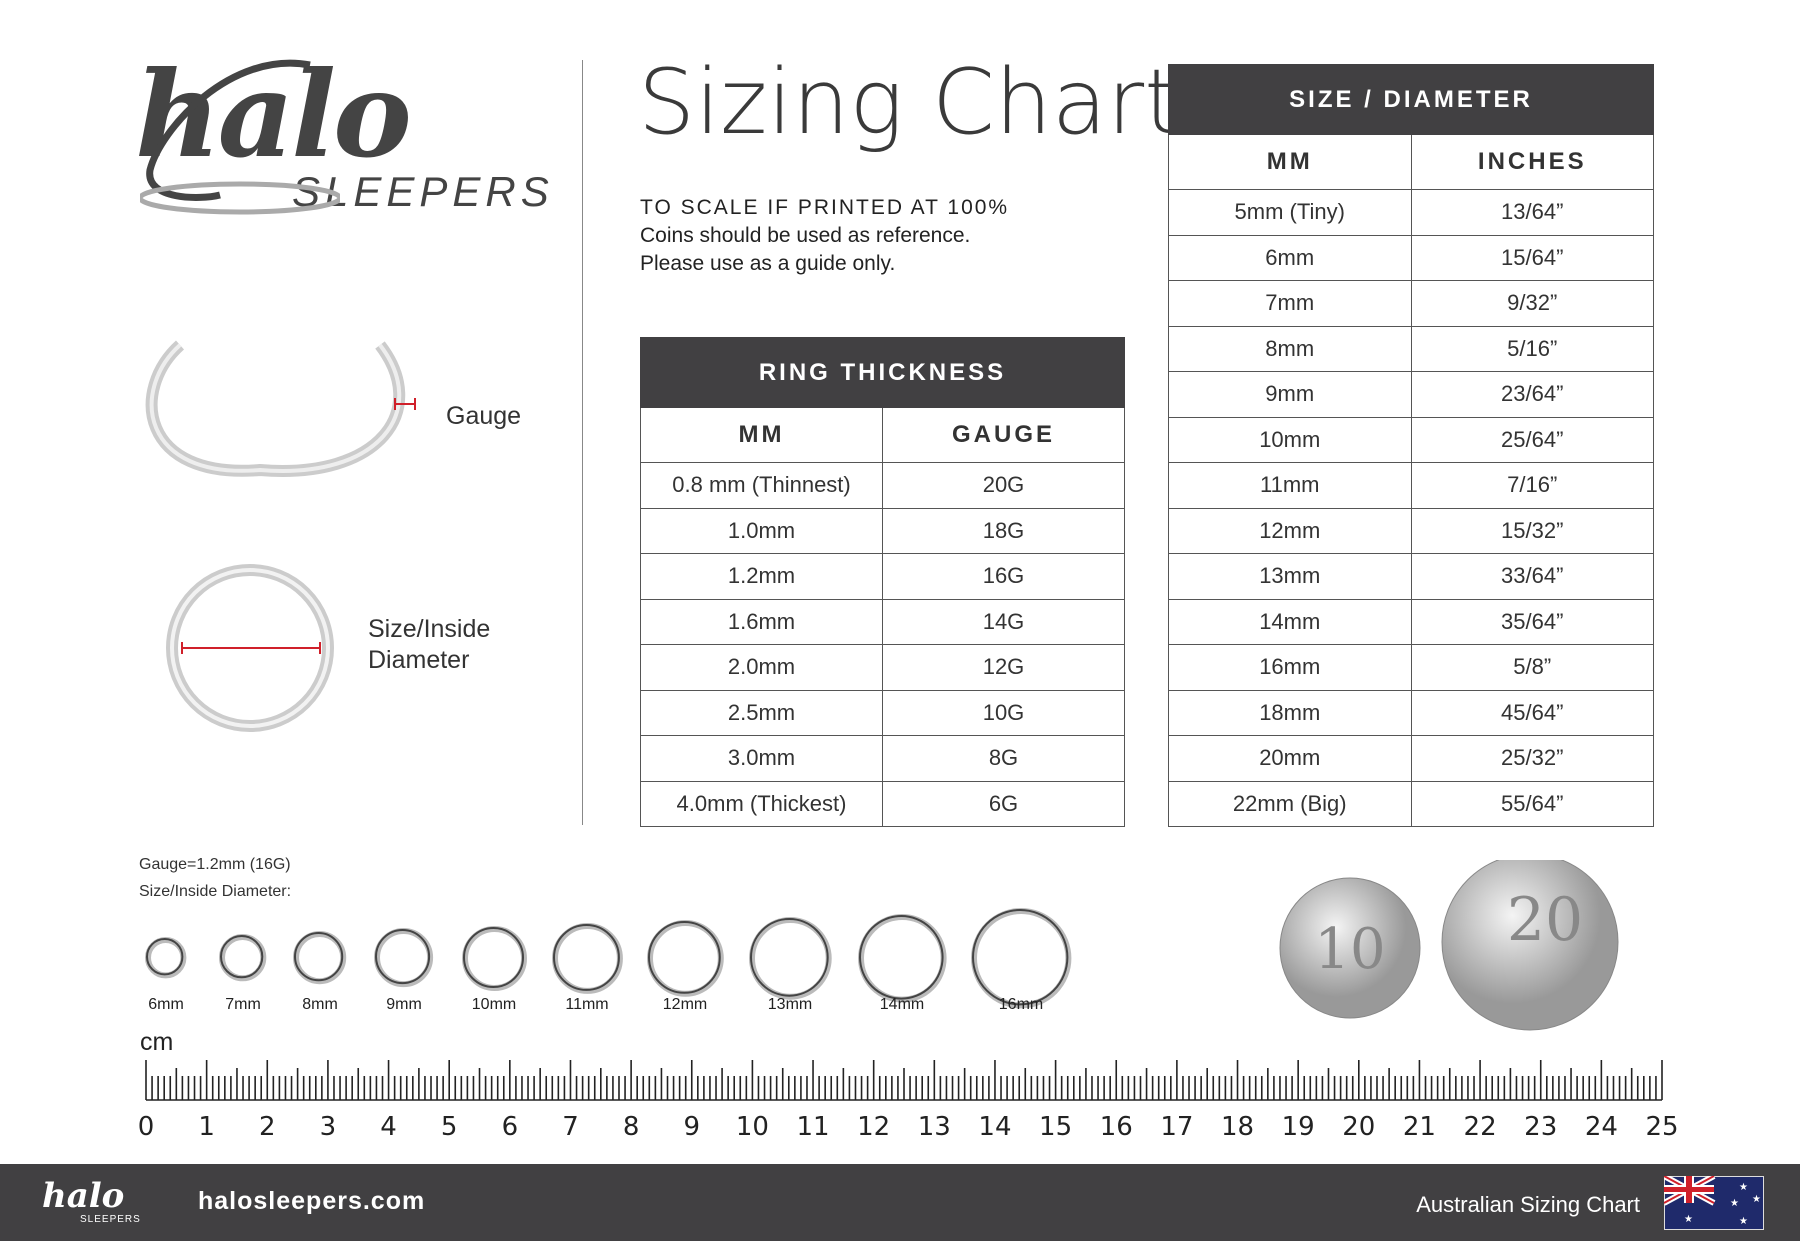  What do you see at coordinates (882, 372) in the screenshot?
I see `table-title: RING THICKNESS` at bounding box center [882, 372].